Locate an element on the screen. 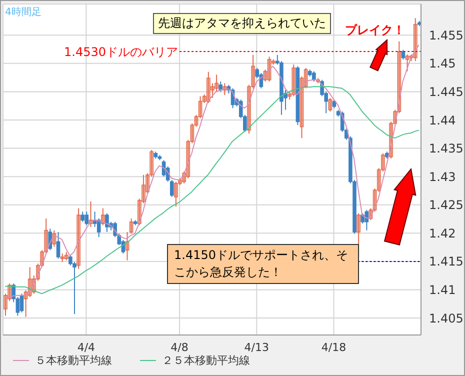  y-tick-label: 1.42 is located at coordinates (442, 233).